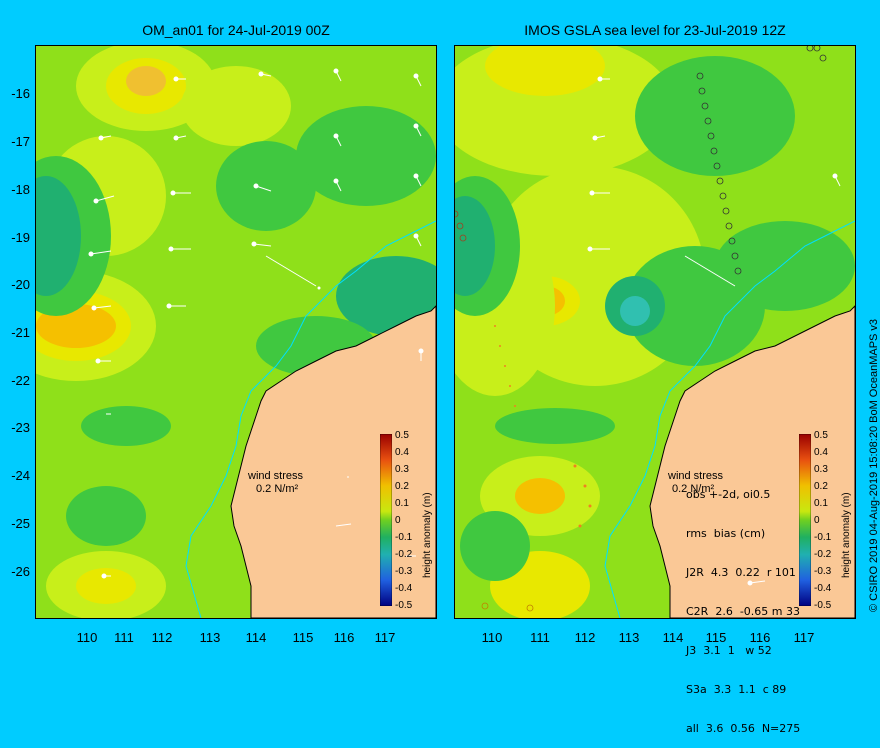 The height and width of the screenshot is (748, 880). What do you see at coordinates (20, 237) in the screenshot?
I see `y-tick: -19` at bounding box center [20, 237].